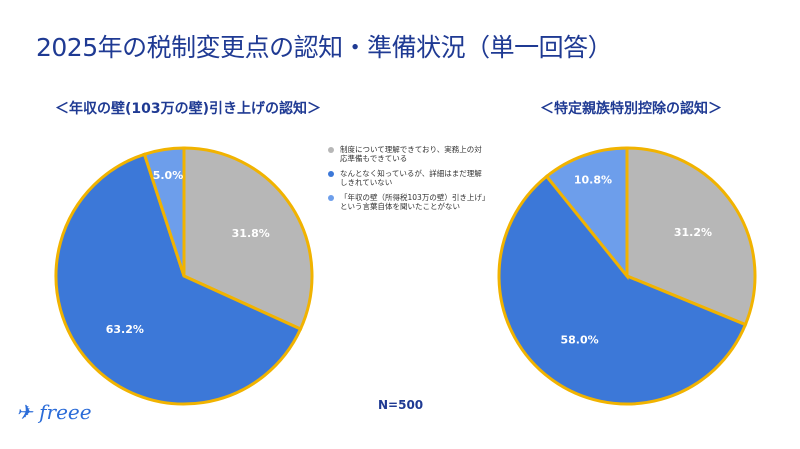  I want to click on data-label: 58.0%, so click(579, 340).